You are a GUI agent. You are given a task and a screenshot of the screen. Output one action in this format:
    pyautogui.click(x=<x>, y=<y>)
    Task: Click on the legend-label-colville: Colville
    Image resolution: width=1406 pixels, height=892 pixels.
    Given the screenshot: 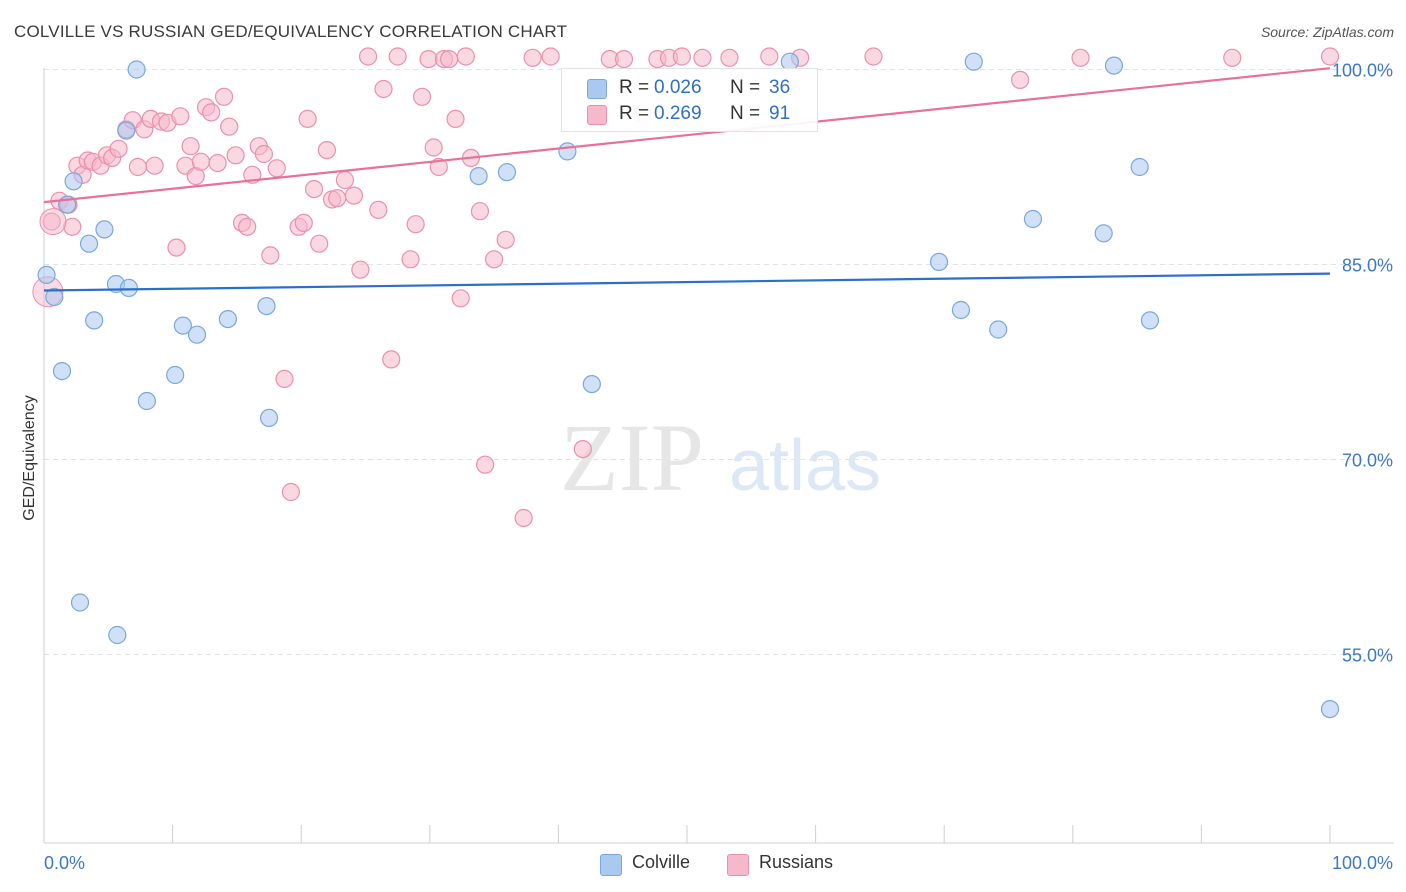 What is the action you would take?
    pyautogui.click(x=661, y=862)
    